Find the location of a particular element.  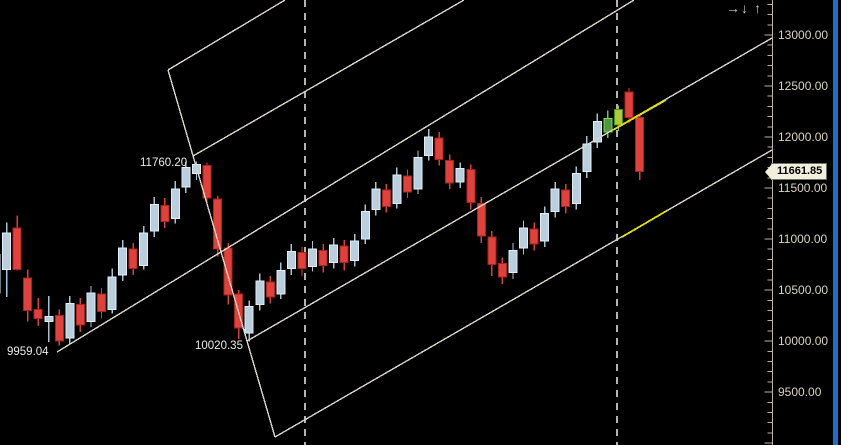

last-price-value: 11661.85 is located at coordinates (800, 171).